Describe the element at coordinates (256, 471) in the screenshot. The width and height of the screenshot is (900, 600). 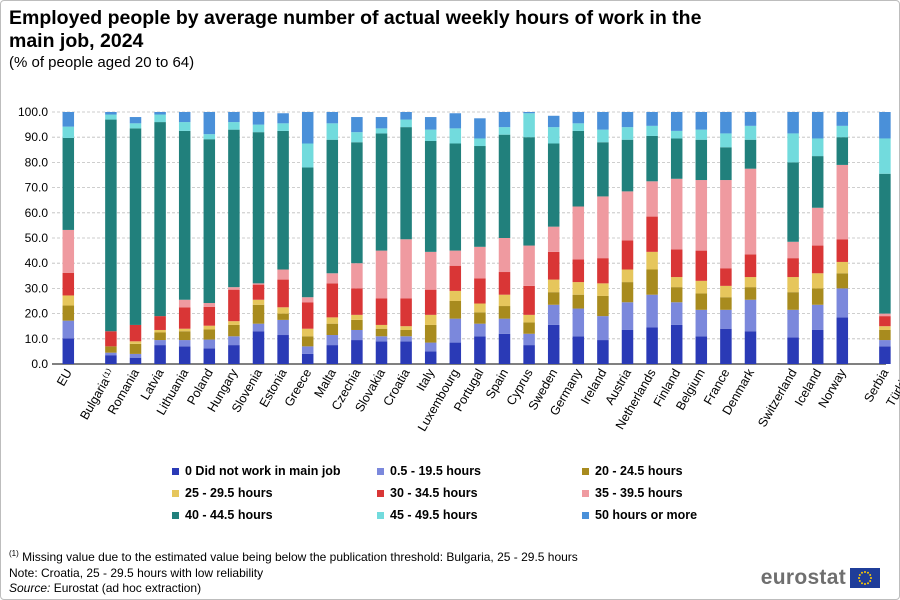
I see `legend-item-0-did-not-work-in-main-job: 0 Did not work in main job` at that location.